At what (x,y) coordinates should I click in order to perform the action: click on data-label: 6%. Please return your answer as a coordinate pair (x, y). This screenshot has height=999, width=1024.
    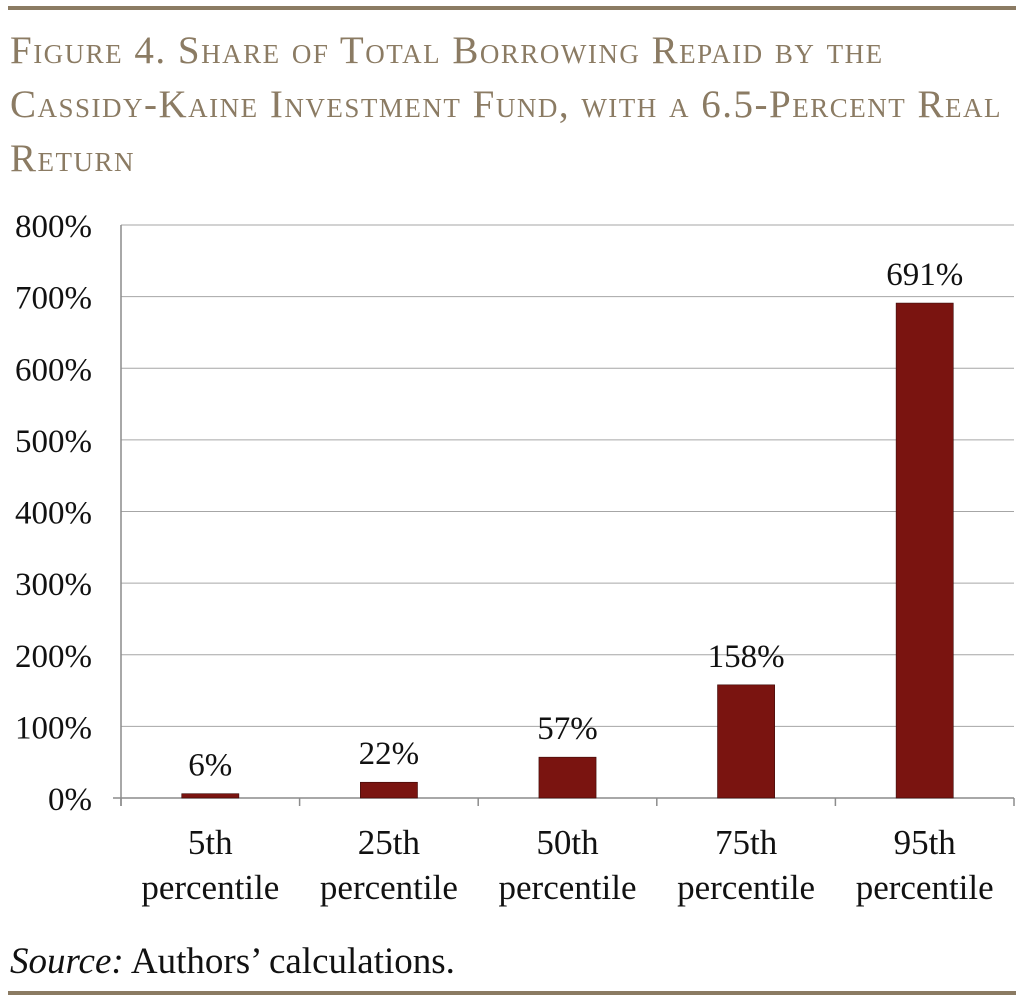
    Looking at the image, I should click on (210, 766).